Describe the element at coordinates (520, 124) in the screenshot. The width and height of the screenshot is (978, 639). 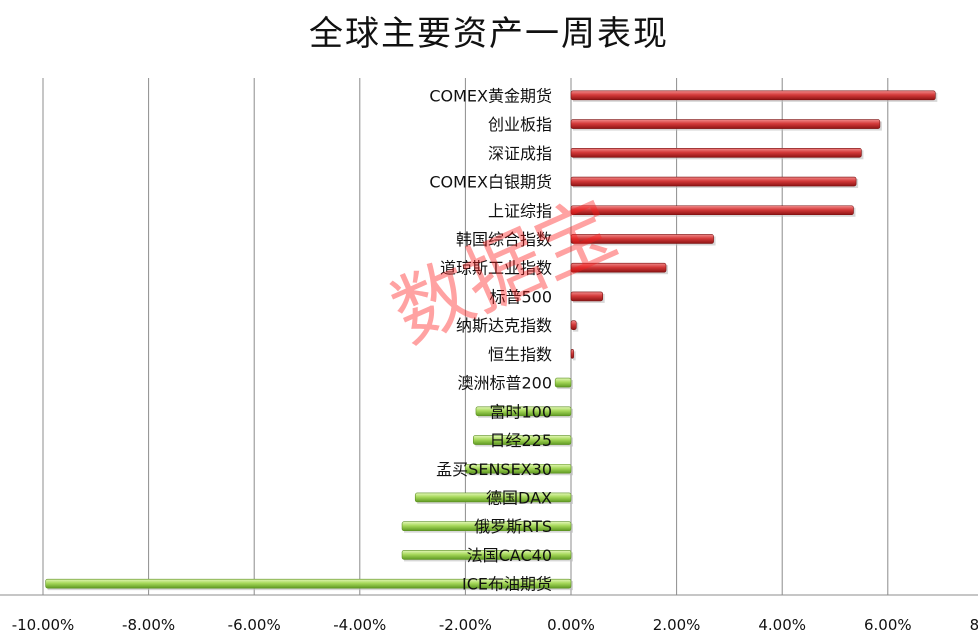
I see `category-label: 创业板指` at that location.